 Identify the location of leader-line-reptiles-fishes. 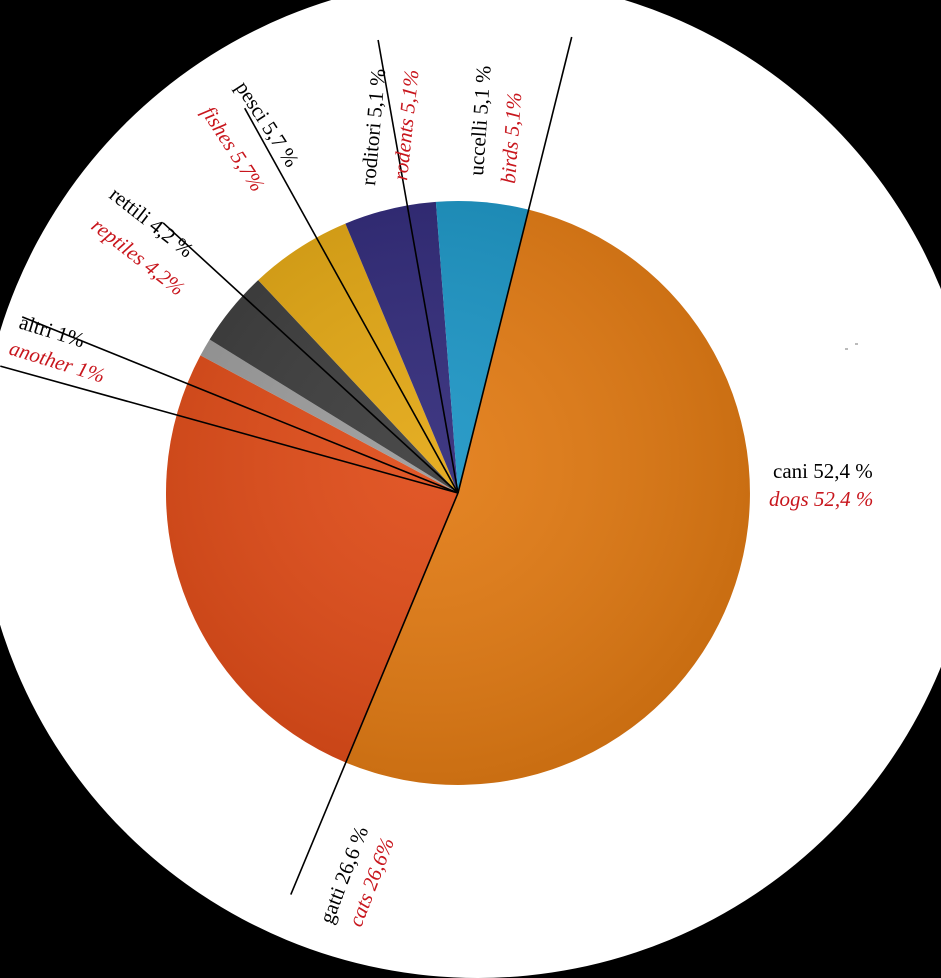
(310, 358).